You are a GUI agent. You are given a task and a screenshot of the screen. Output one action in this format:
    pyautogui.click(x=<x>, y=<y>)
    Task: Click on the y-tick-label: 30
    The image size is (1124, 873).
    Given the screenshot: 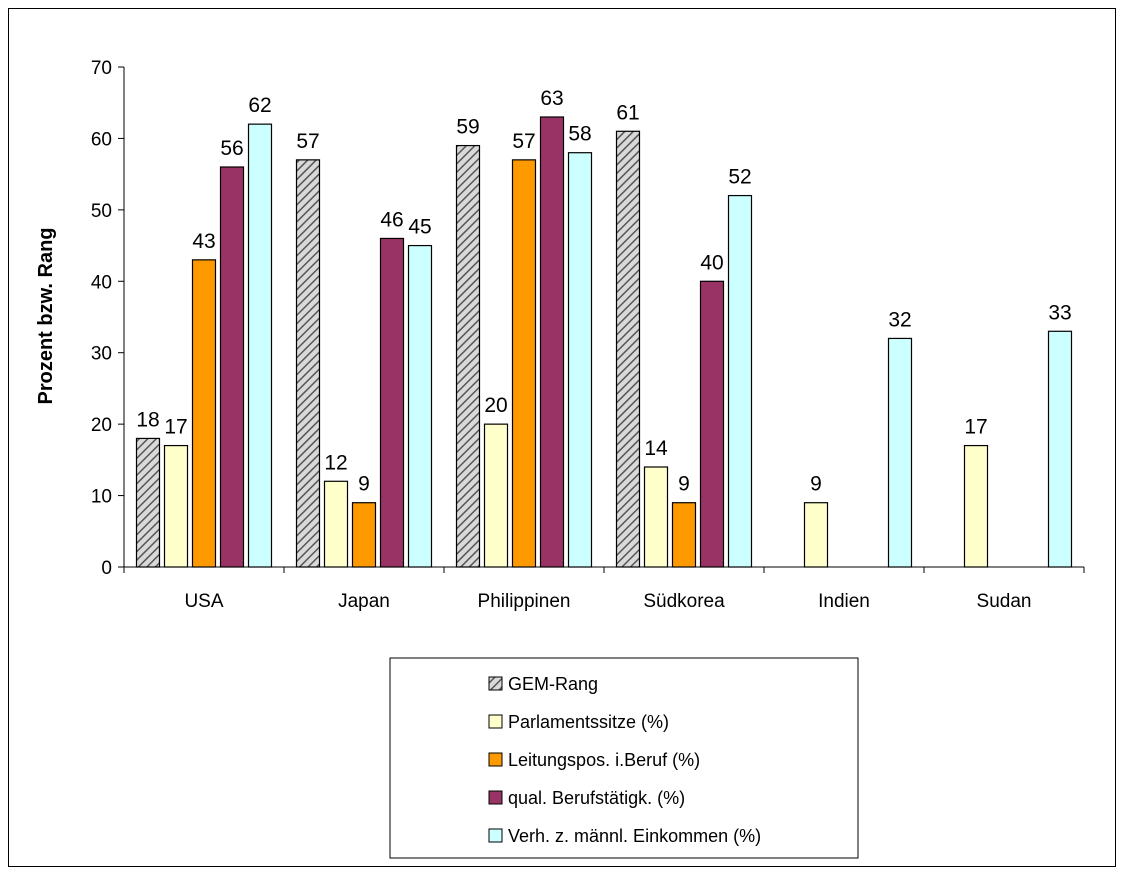 What is the action you would take?
    pyautogui.click(x=101, y=354)
    